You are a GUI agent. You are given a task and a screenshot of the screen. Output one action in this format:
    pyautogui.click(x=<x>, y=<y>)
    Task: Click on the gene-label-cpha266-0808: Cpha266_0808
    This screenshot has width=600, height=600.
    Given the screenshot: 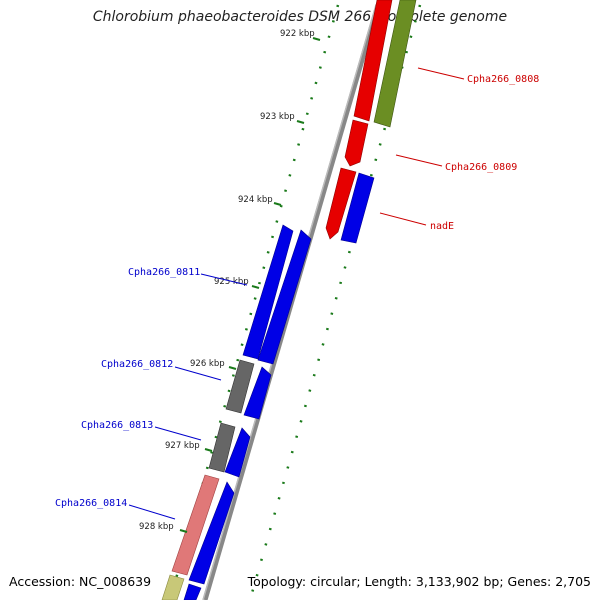 What is the action you would take?
    pyautogui.click(x=478, y=76)
    